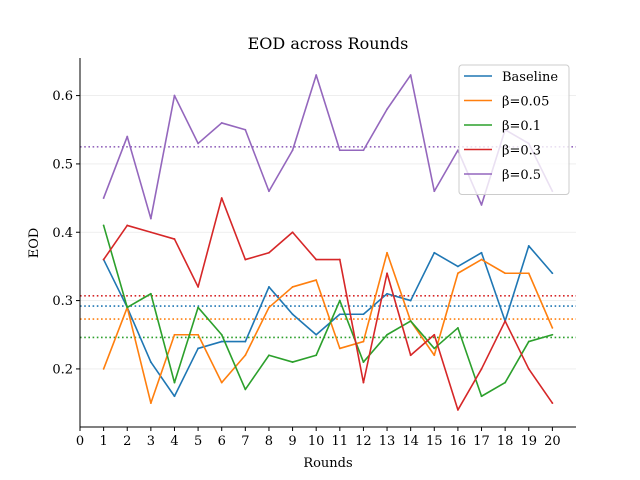  What do you see at coordinates (62, 233) in the screenshot?
I see `y-tick-label: 0.4` at bounding box center [62, 233].